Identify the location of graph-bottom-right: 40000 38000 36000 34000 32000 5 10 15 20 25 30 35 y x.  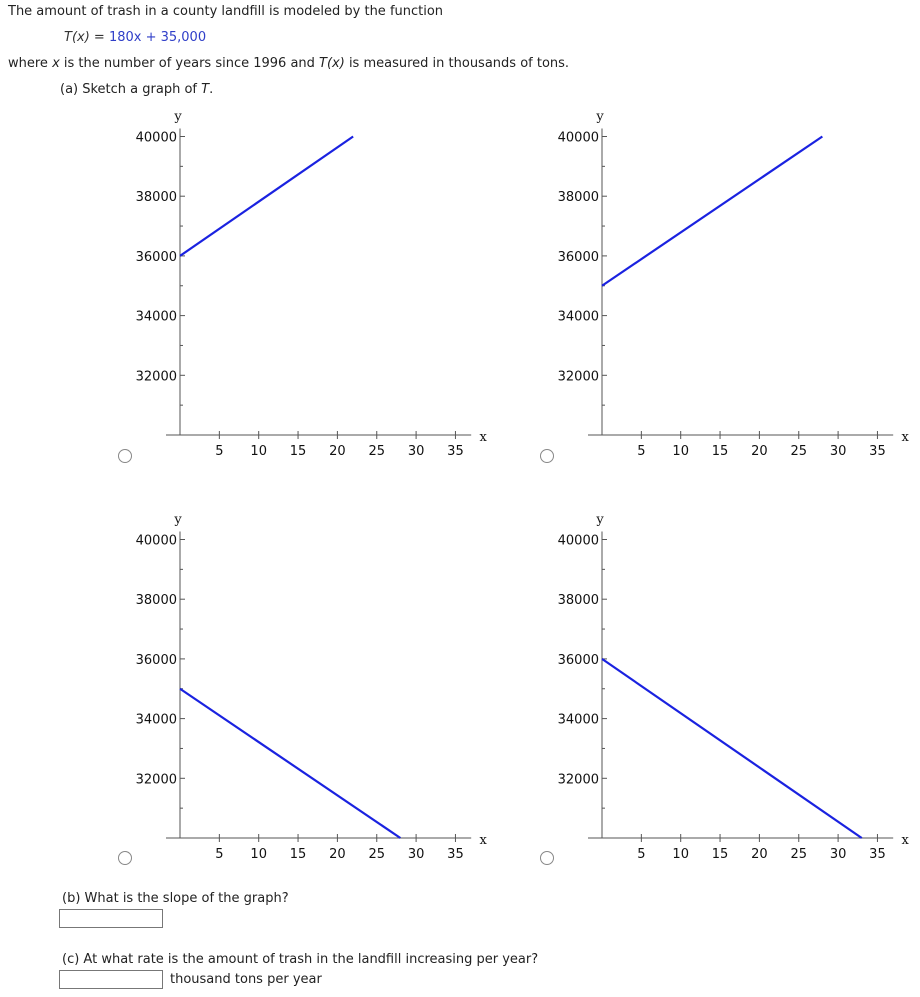
(734, 688).